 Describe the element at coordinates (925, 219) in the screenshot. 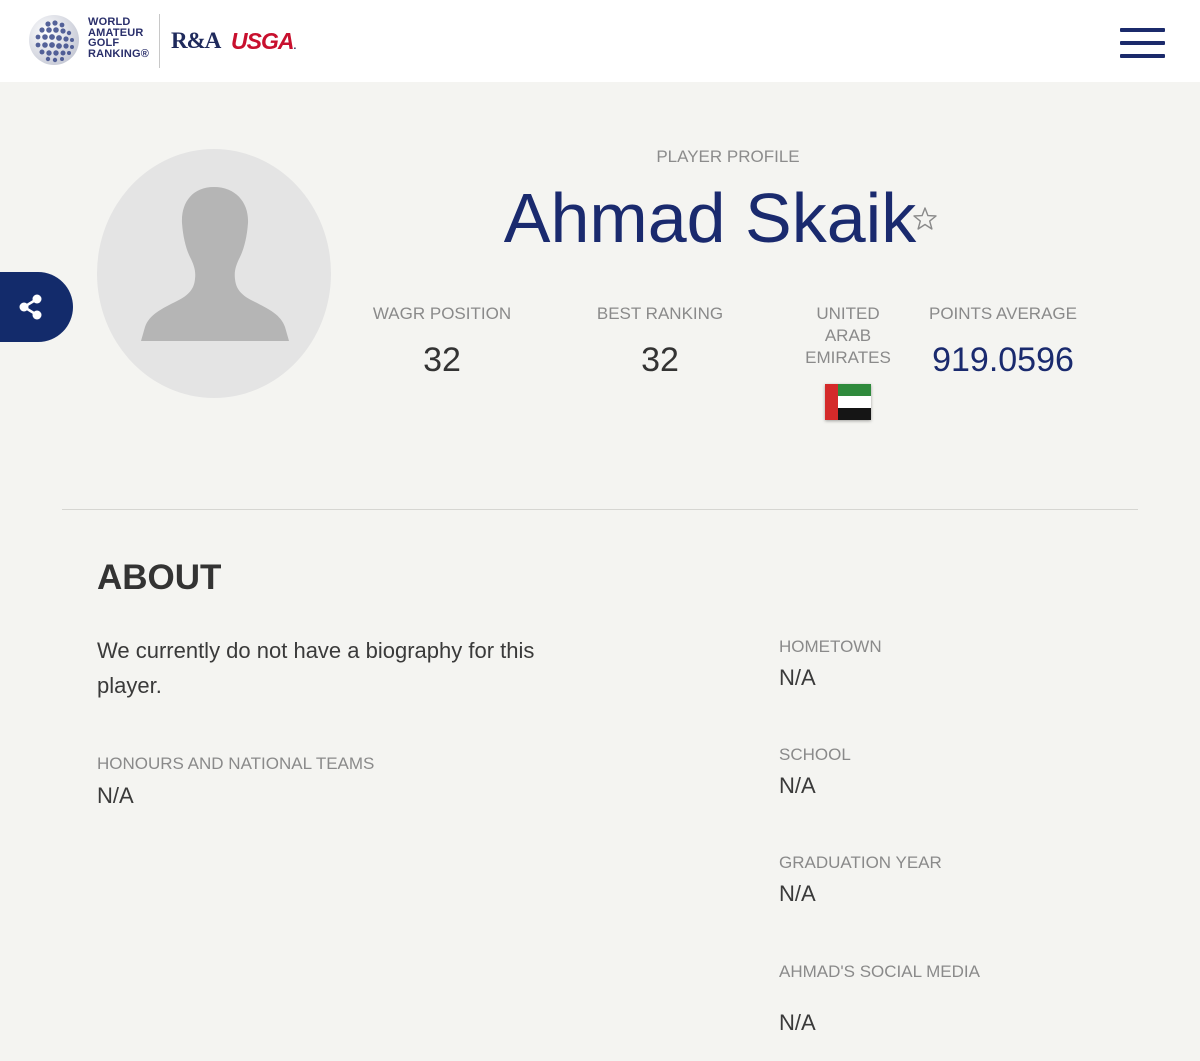

I see `favorite-star-icon` at that location.